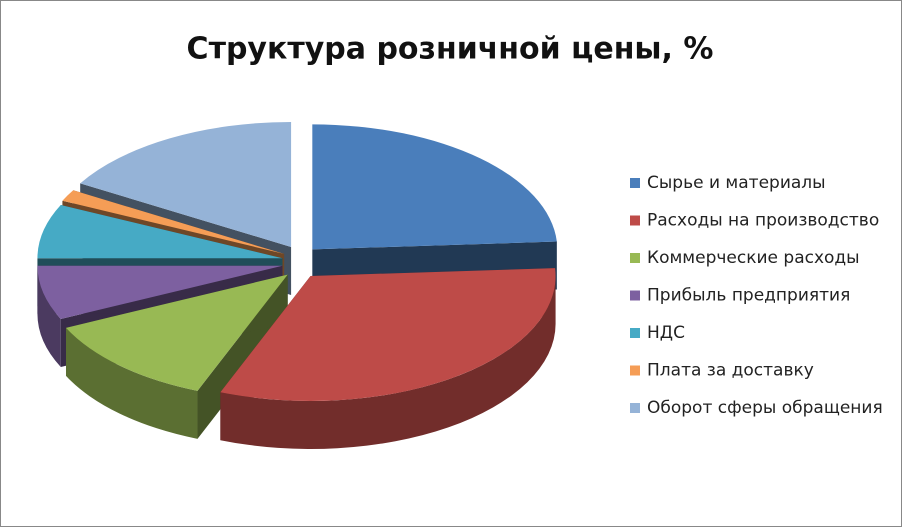 The height and width of the screenshot is (527, 902). I want to click on chart-title: Структура розничной цены, %, so click(450, 49).